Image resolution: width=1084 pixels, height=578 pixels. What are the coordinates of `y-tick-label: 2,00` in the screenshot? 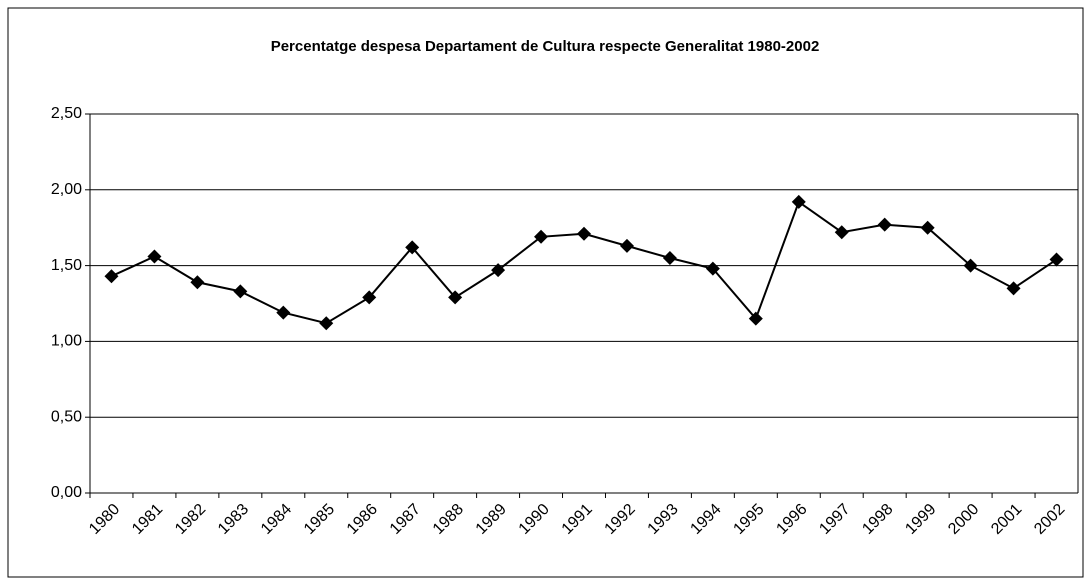 It's located at (66, 189).